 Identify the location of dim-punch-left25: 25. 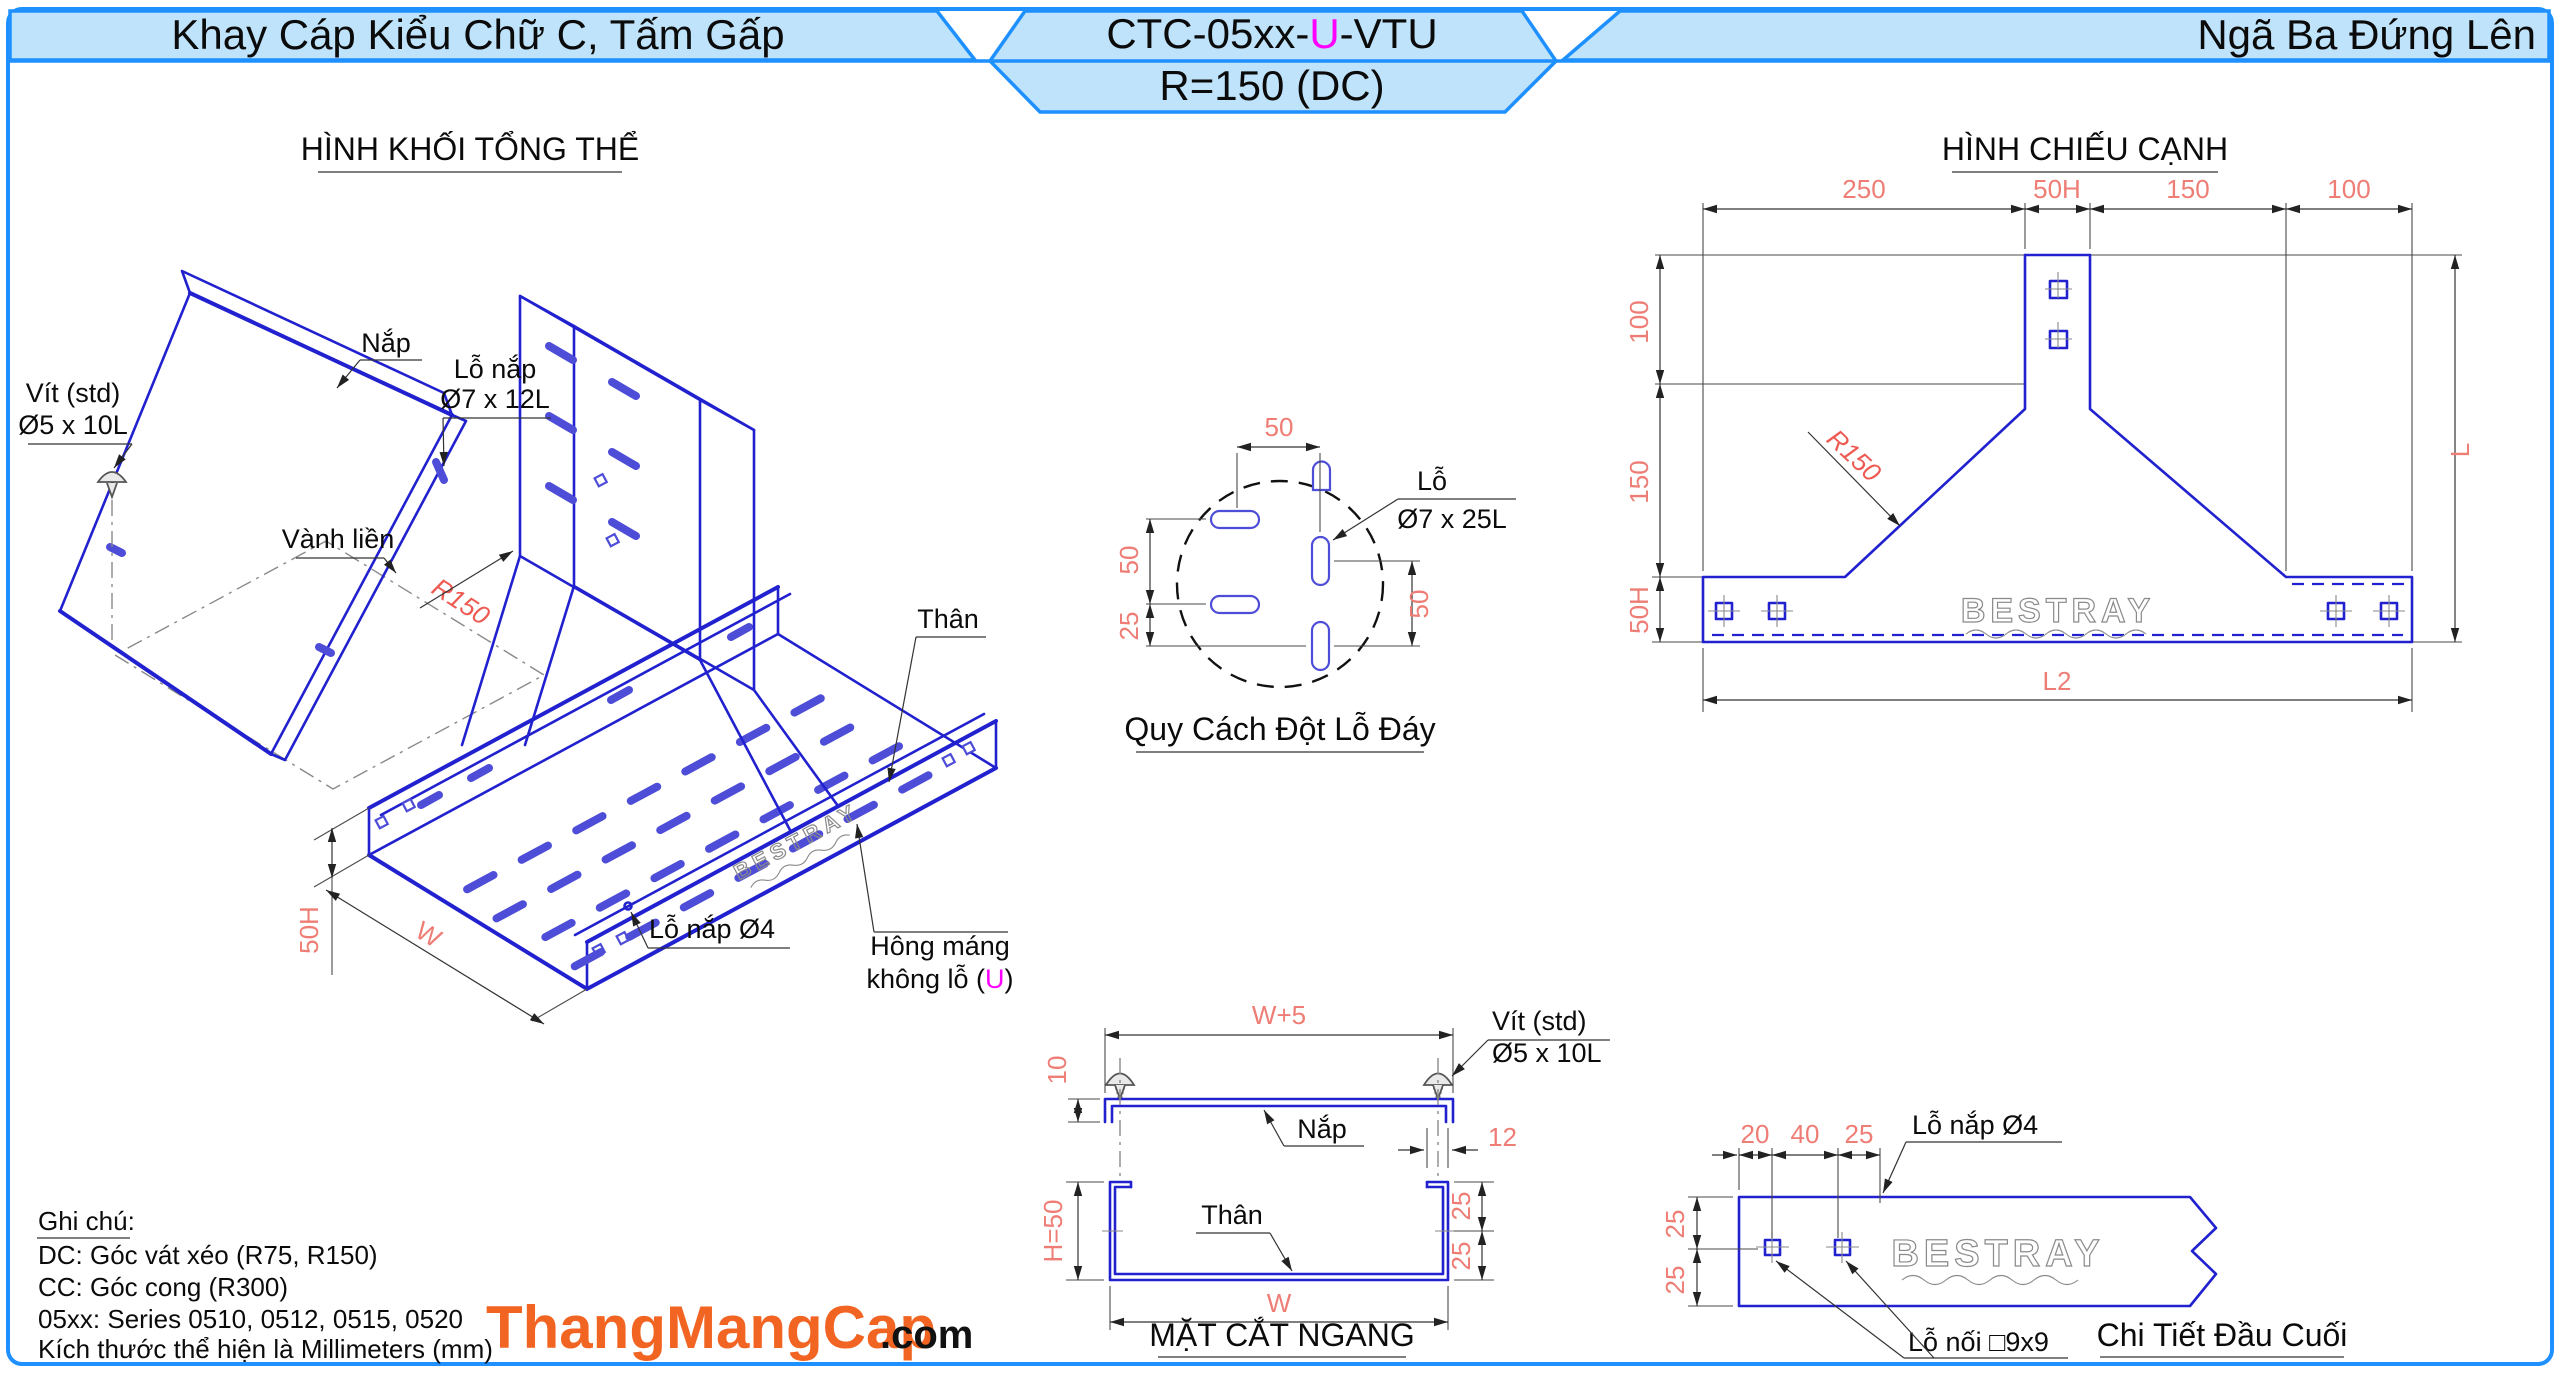
(1129, 626).